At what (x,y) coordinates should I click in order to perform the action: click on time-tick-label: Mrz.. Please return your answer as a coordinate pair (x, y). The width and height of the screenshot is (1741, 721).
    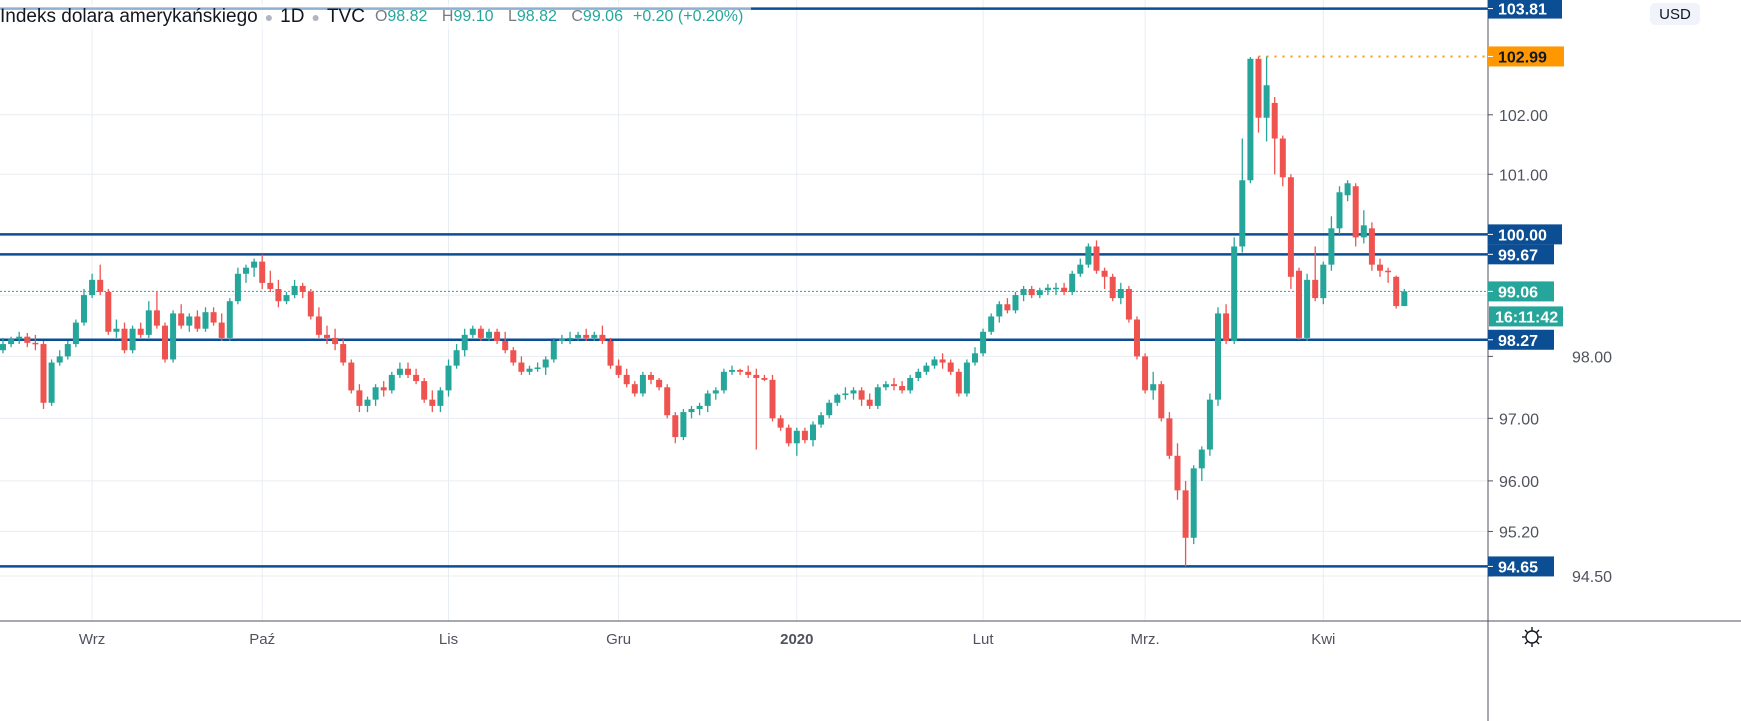
    Looking at the image, I should click on (1145, 639).